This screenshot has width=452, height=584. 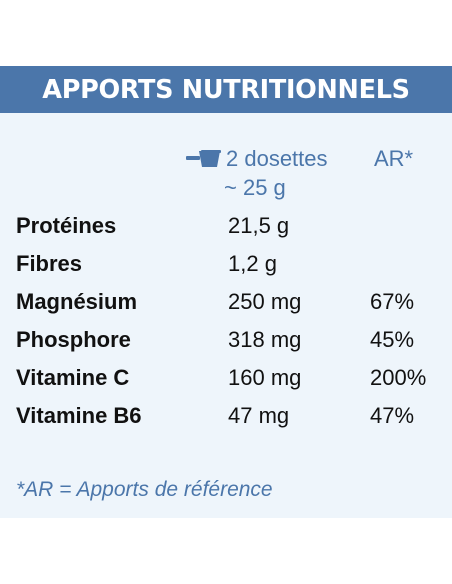 I want to click on nutrient-amount: 1,2 g, so click(x=252, y=263).